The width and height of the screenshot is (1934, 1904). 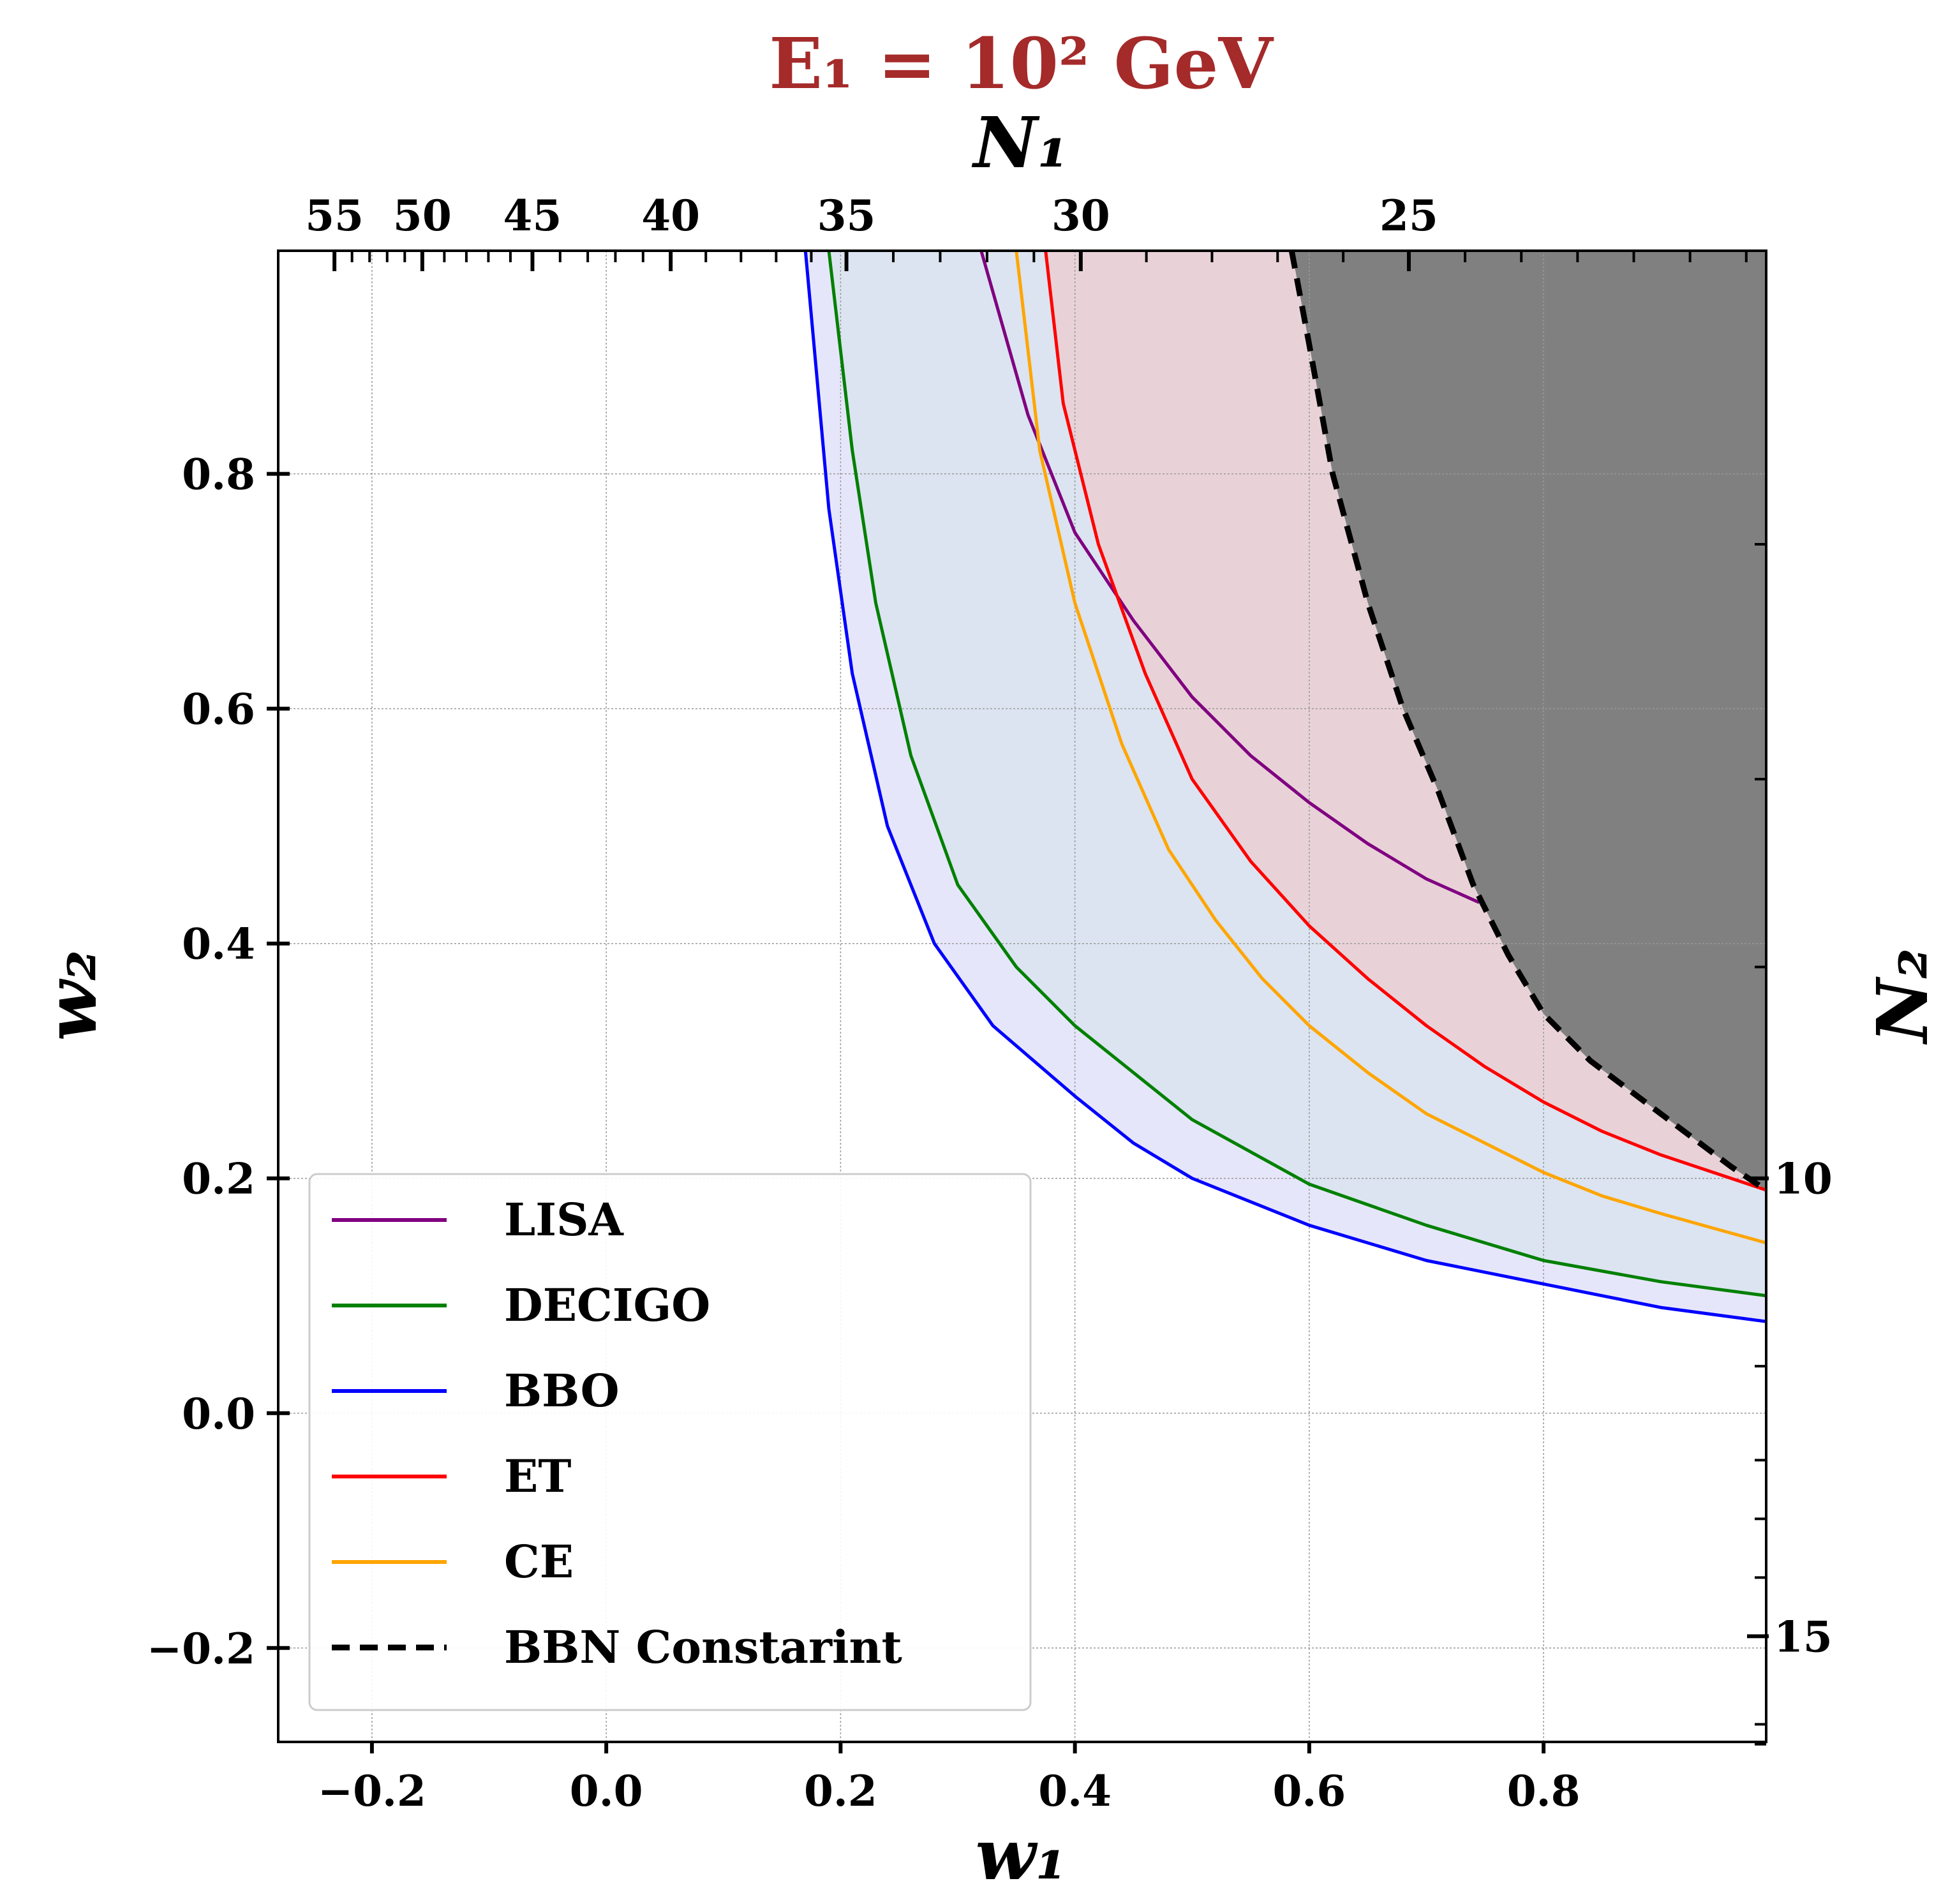 I want to click on y-tick-label-1: −0.2, so click(x=201, y=1649).